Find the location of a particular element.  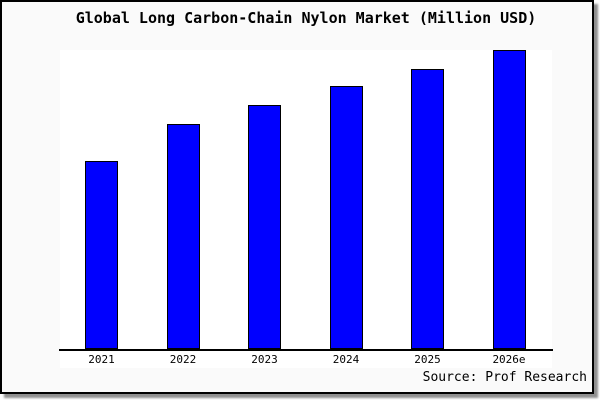

bar-2025 is located at coordinates (427, 209).